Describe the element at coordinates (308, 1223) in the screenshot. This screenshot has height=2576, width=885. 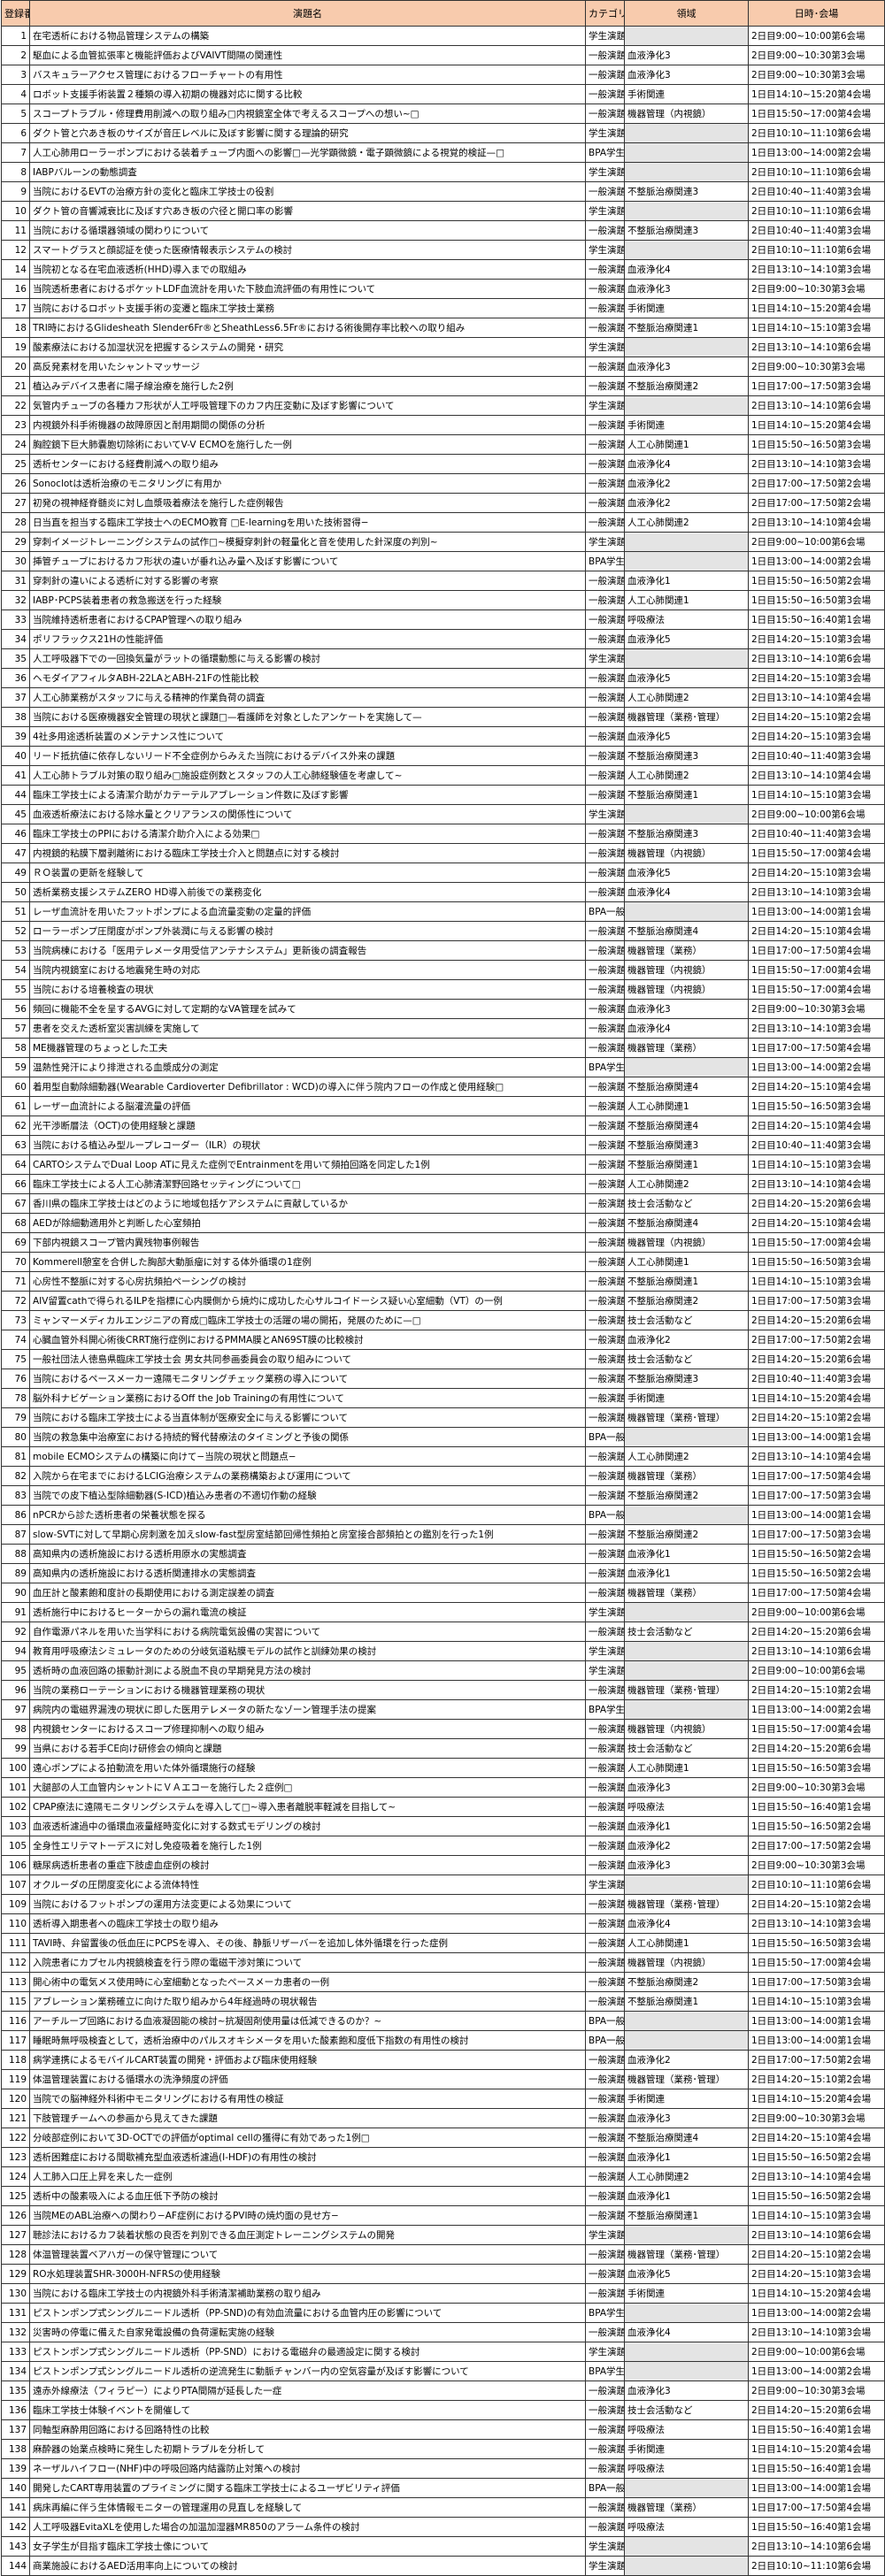
I see `cell-title: AEDが除細動適用外と判断した心室頻拍` at that location.